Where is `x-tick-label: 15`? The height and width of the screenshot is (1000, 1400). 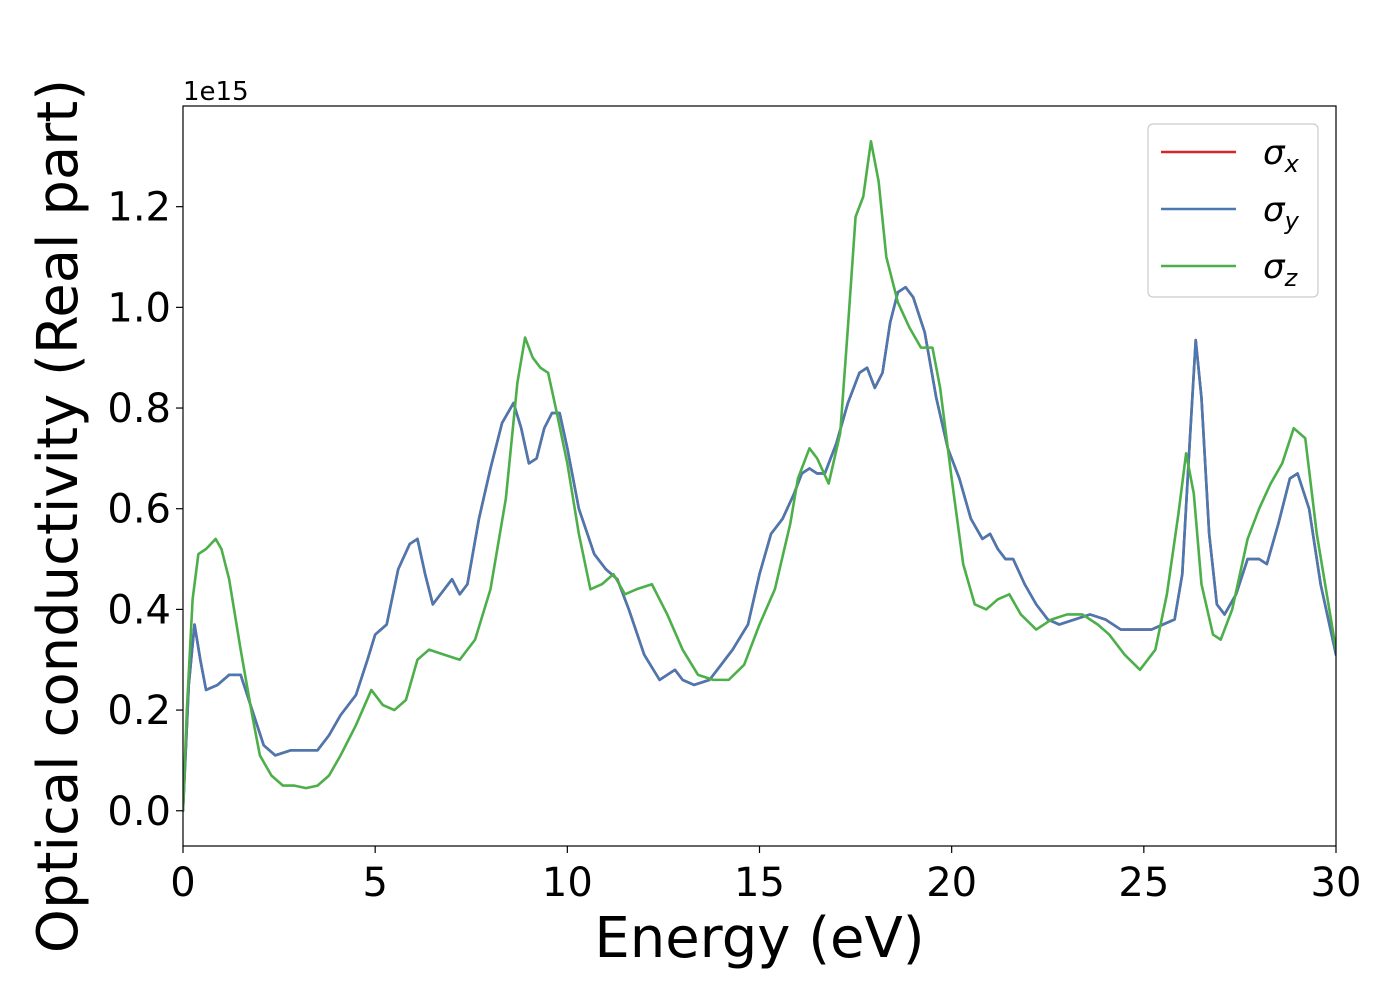
x-tick-label: 15 is located at coordinates (759, 883).